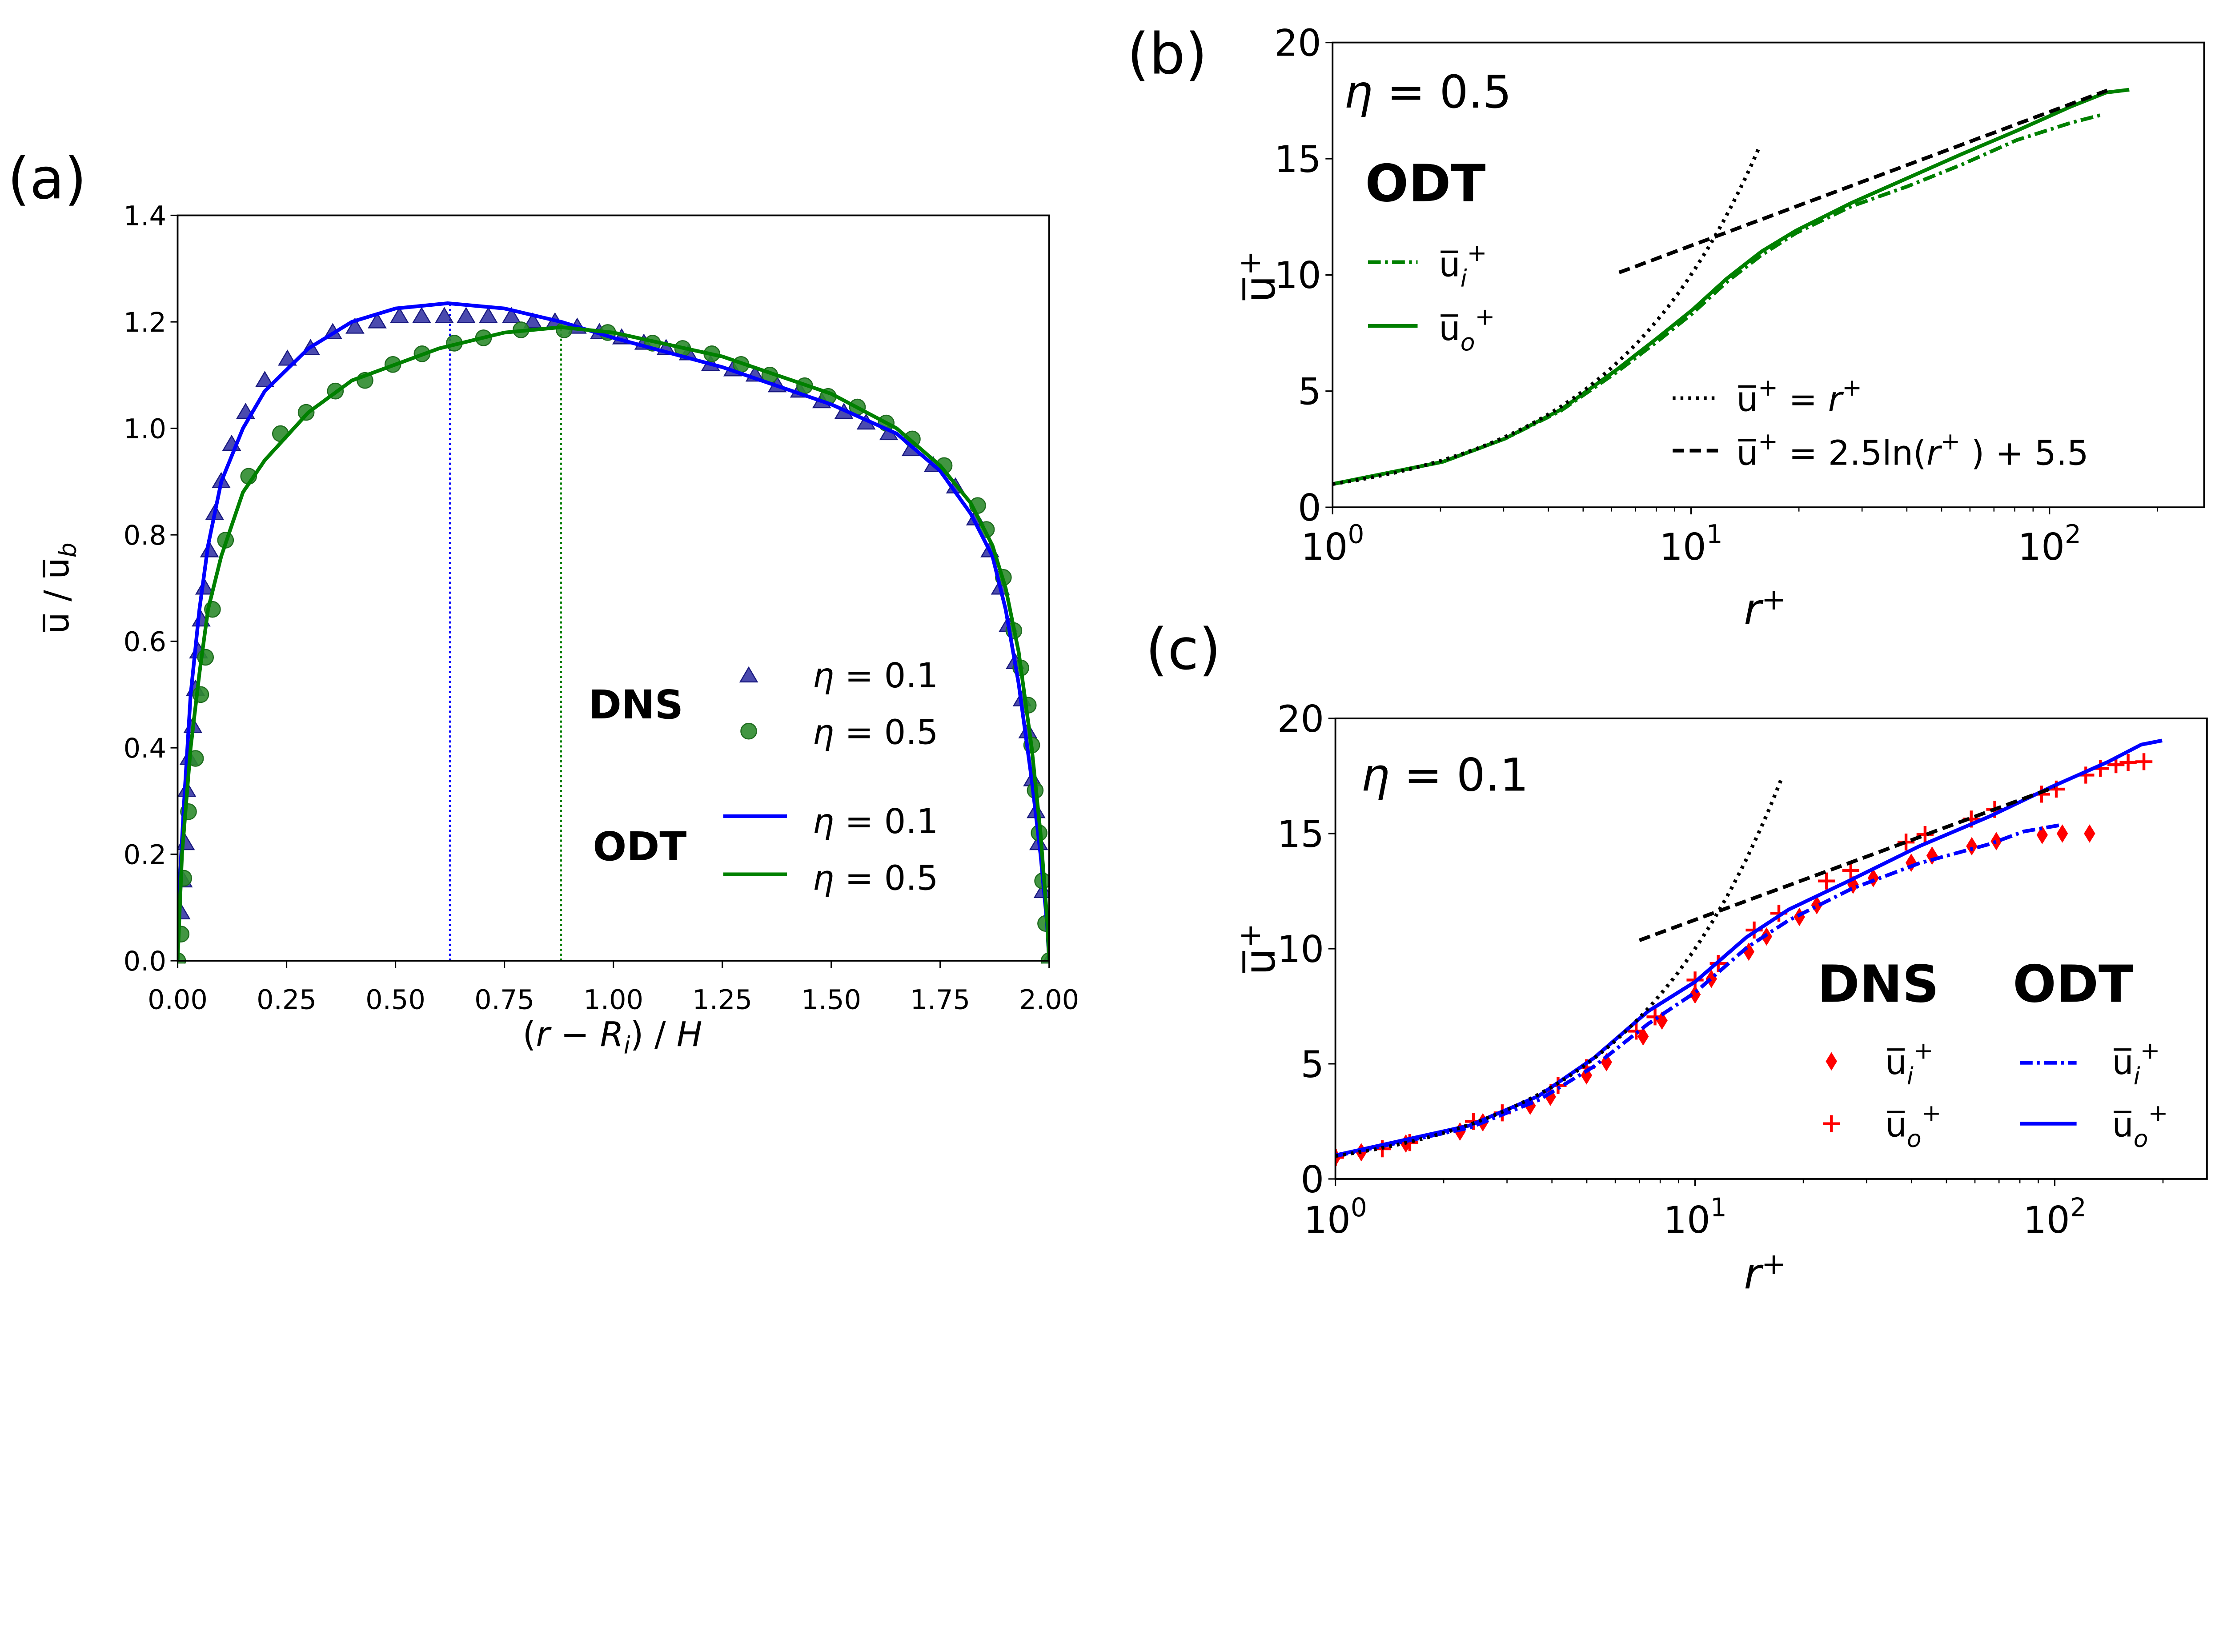 The height and width of the screenshot is (1652, 2223). What do you see at coordinates (2137, 1076) in the screenshot?
I see `text-span: i` at bounding box center [2137, 1076].